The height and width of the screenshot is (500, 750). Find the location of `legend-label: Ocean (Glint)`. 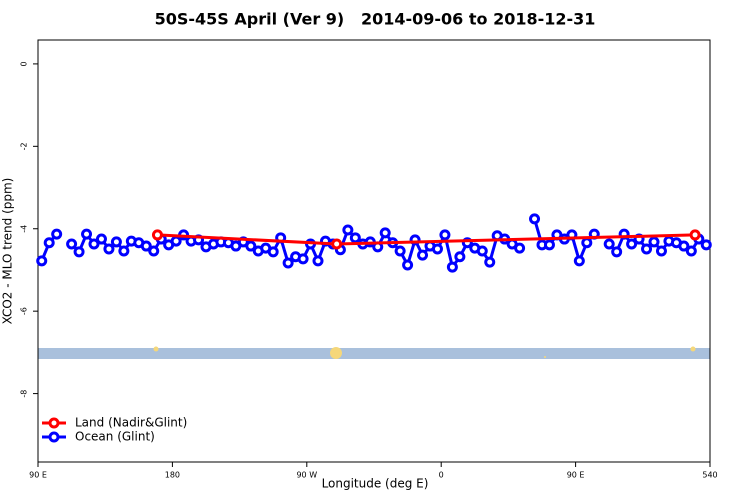

legend-label: Ocean (Glint) is located at coordinates (115, 437).